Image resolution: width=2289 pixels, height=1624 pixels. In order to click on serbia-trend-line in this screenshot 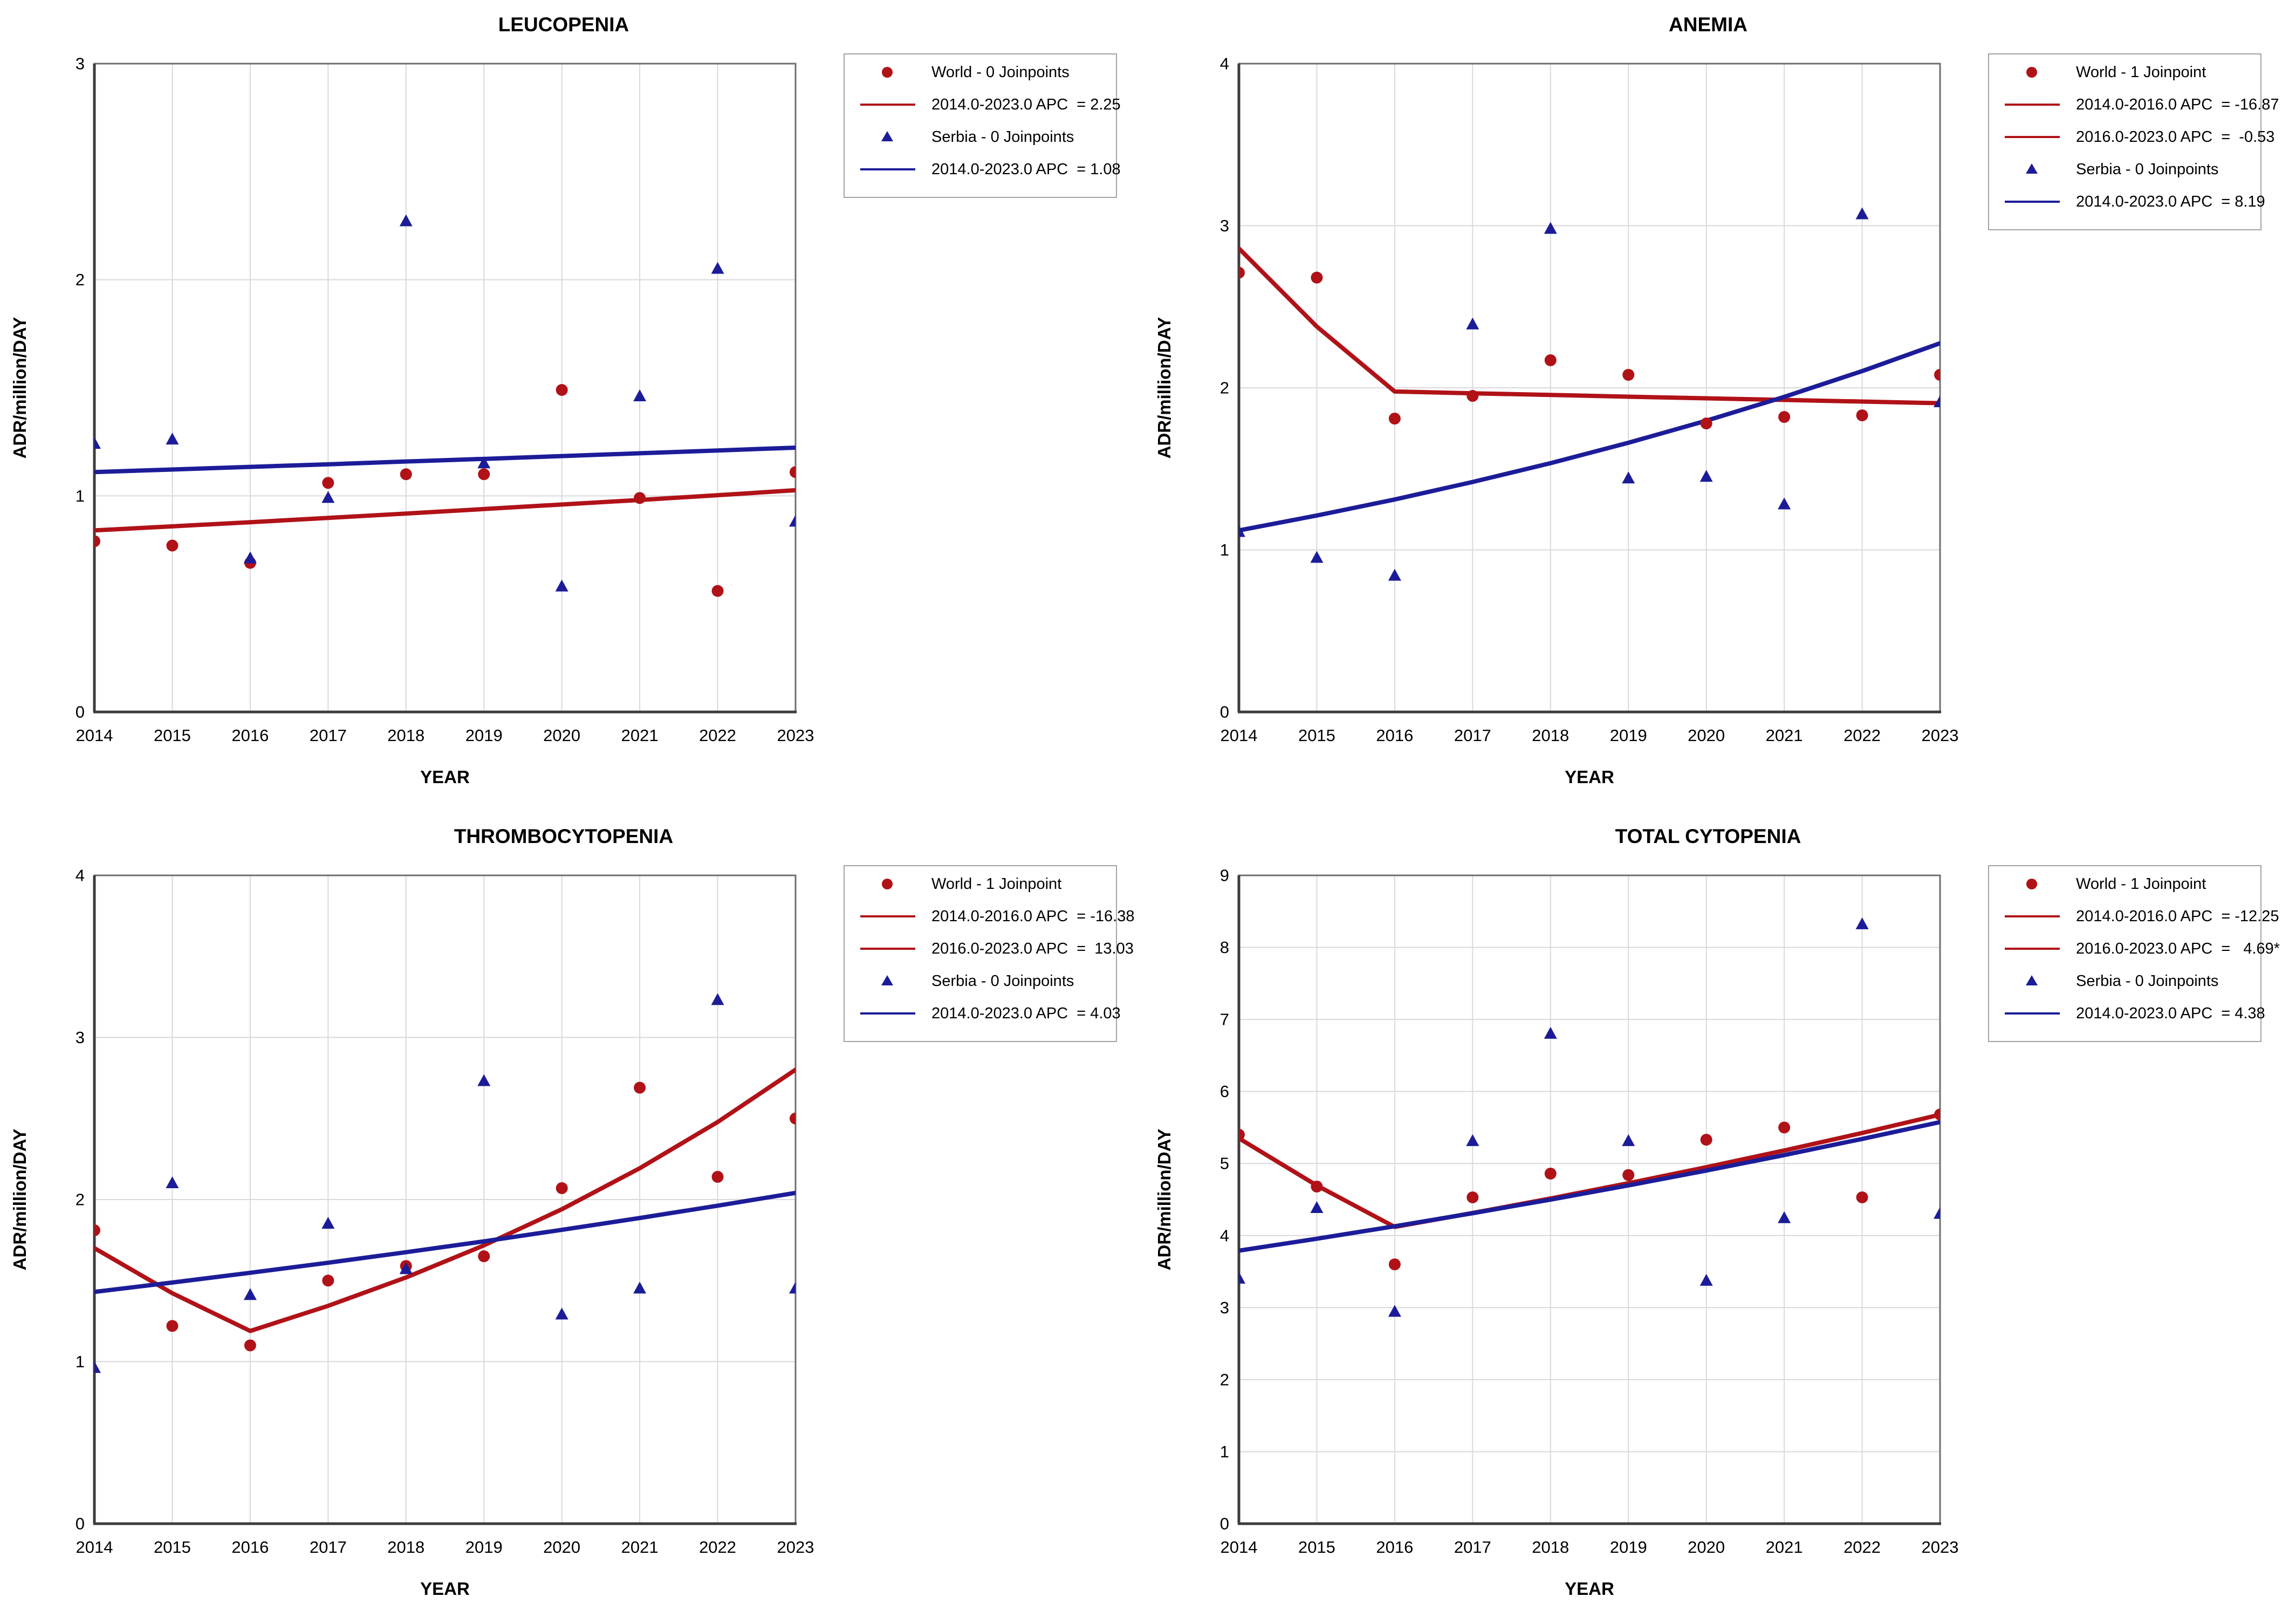, I will do `click(1589, 1186)`.